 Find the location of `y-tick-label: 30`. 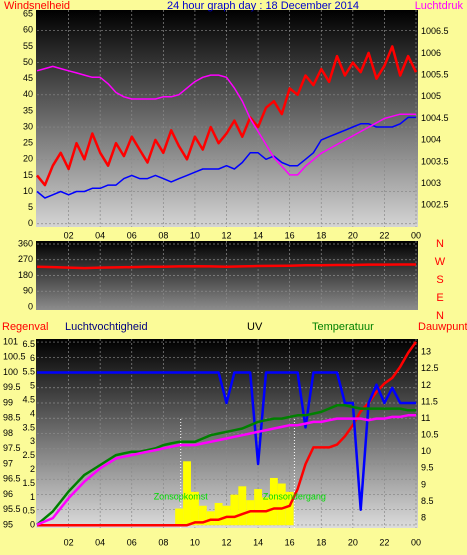

y-tick-label: 30 is located at coordinates (28, 126).